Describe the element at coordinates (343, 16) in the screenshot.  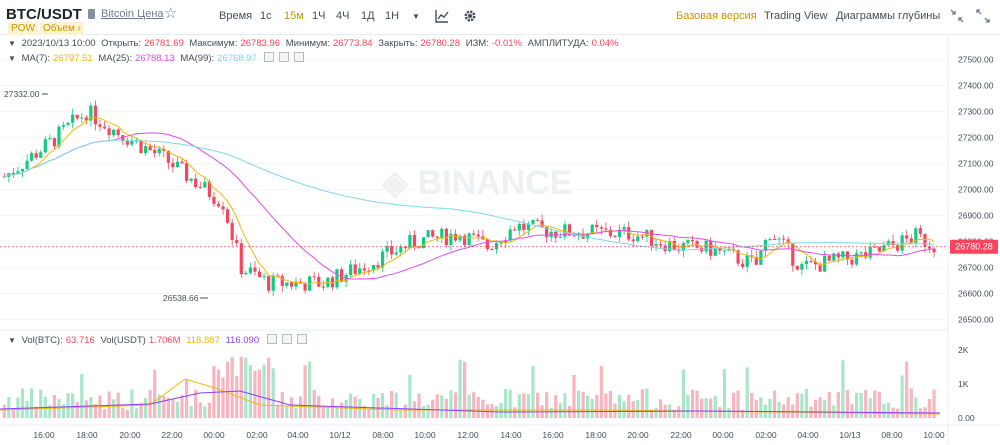
I see `tf-4h: 4Ч` at that location.